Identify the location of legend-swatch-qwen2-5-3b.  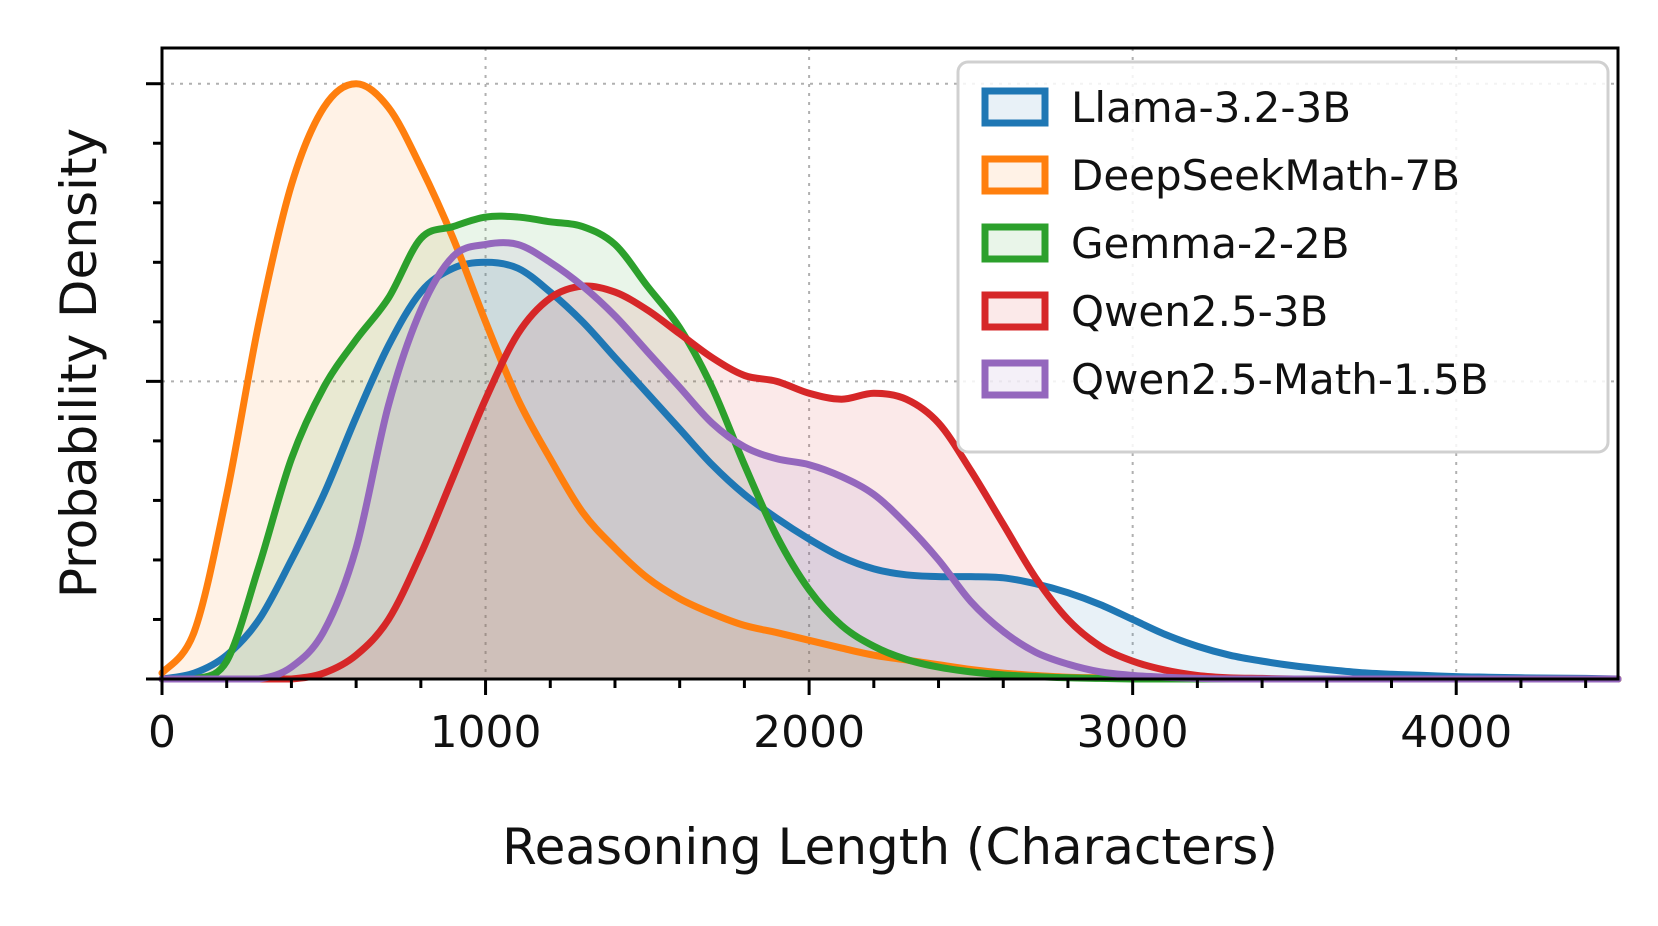
(1015, 311).